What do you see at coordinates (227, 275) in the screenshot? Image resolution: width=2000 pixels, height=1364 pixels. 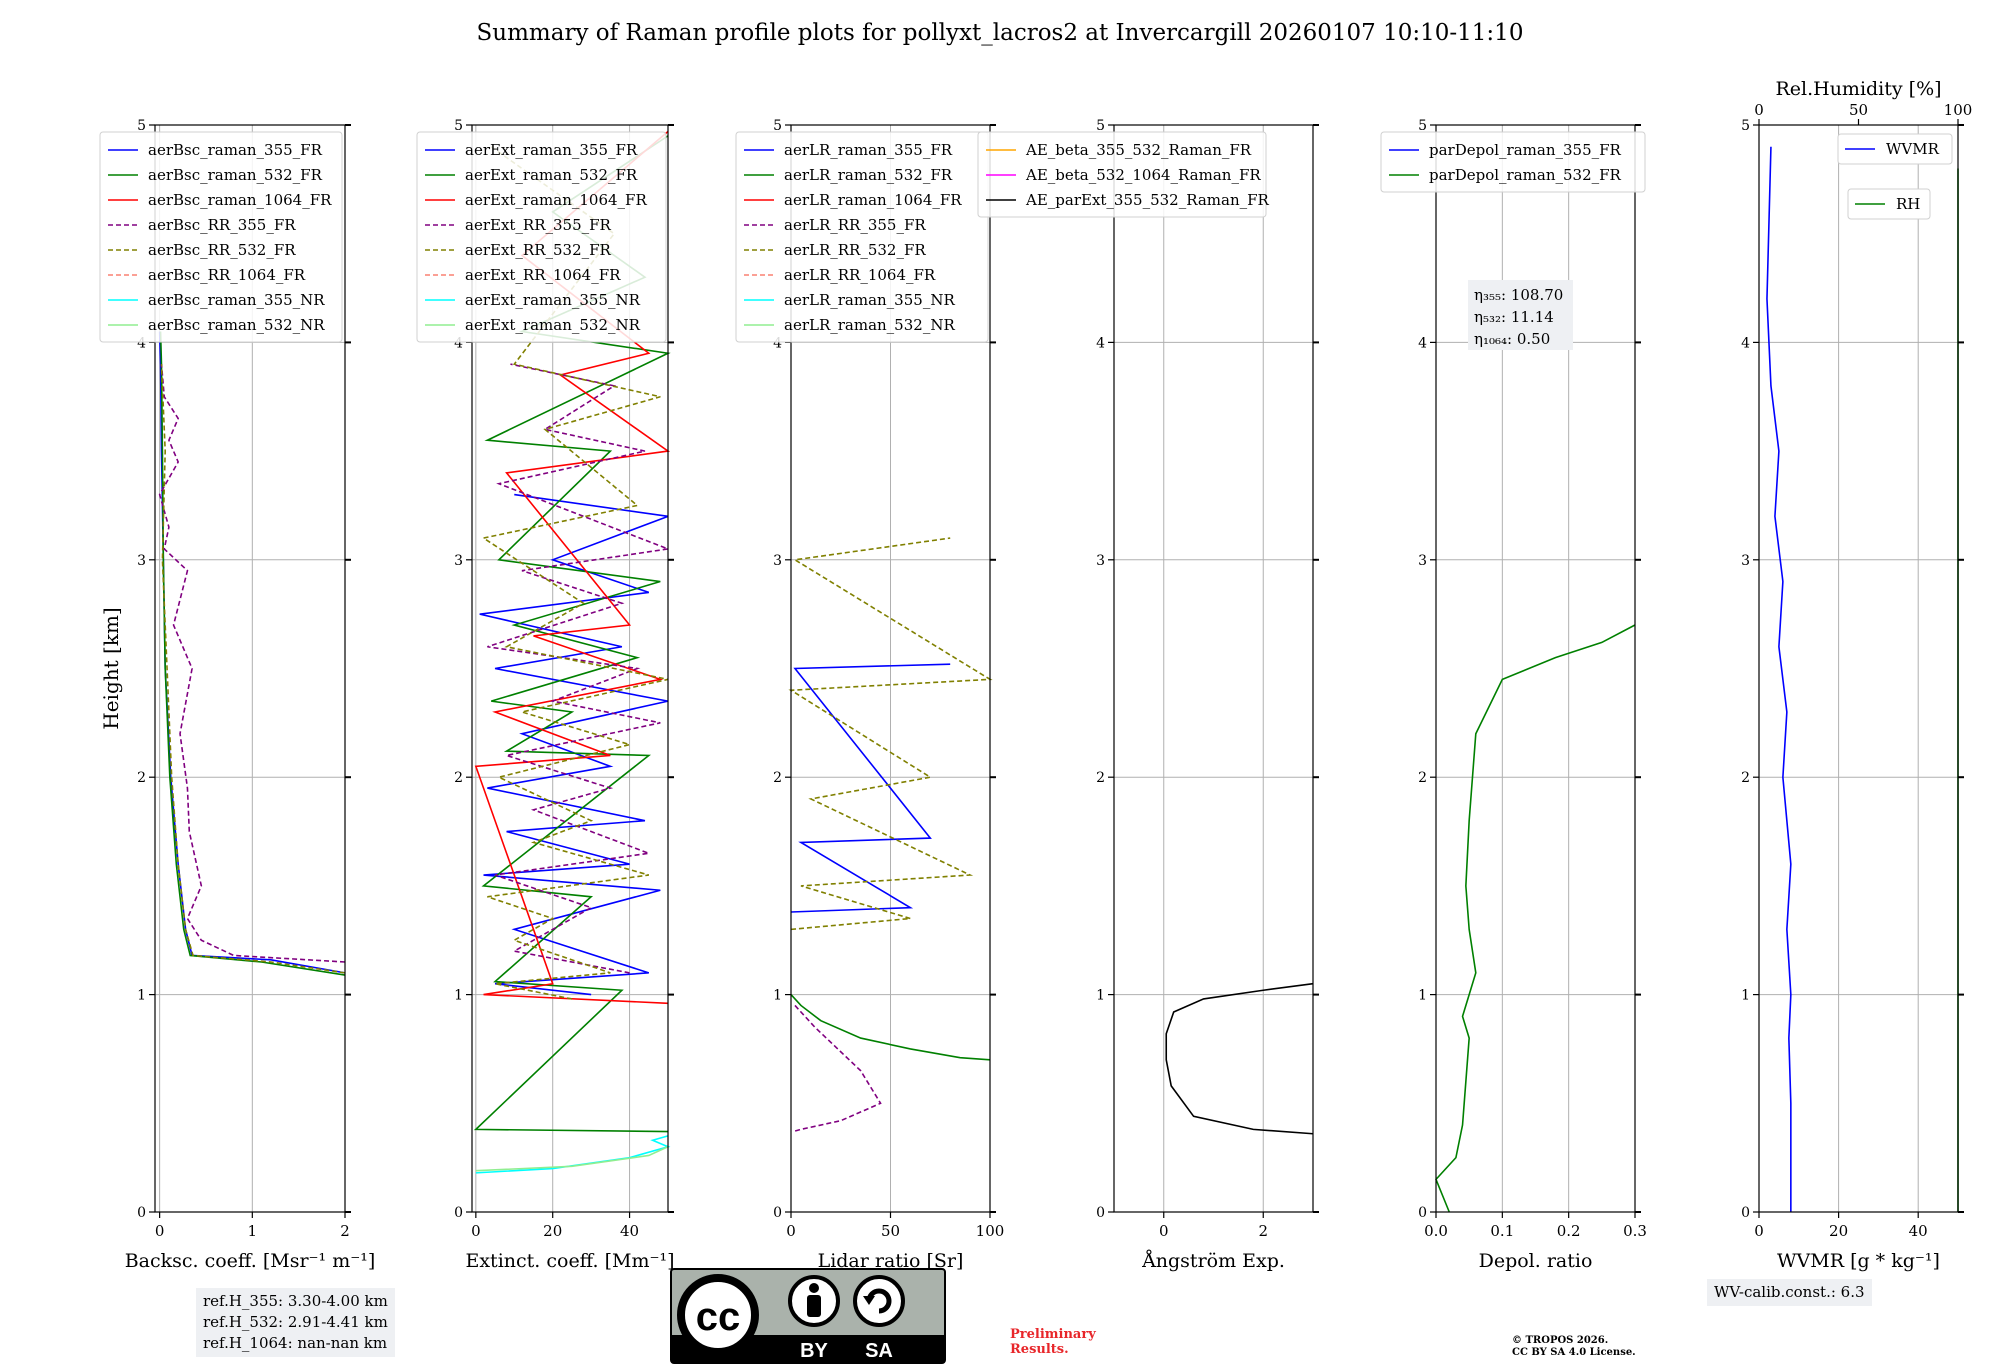 I see `legend-label-aerBsc_RR_1064_FR: aerBsc_RR_1064_FR` at bounding box center [227, 275].